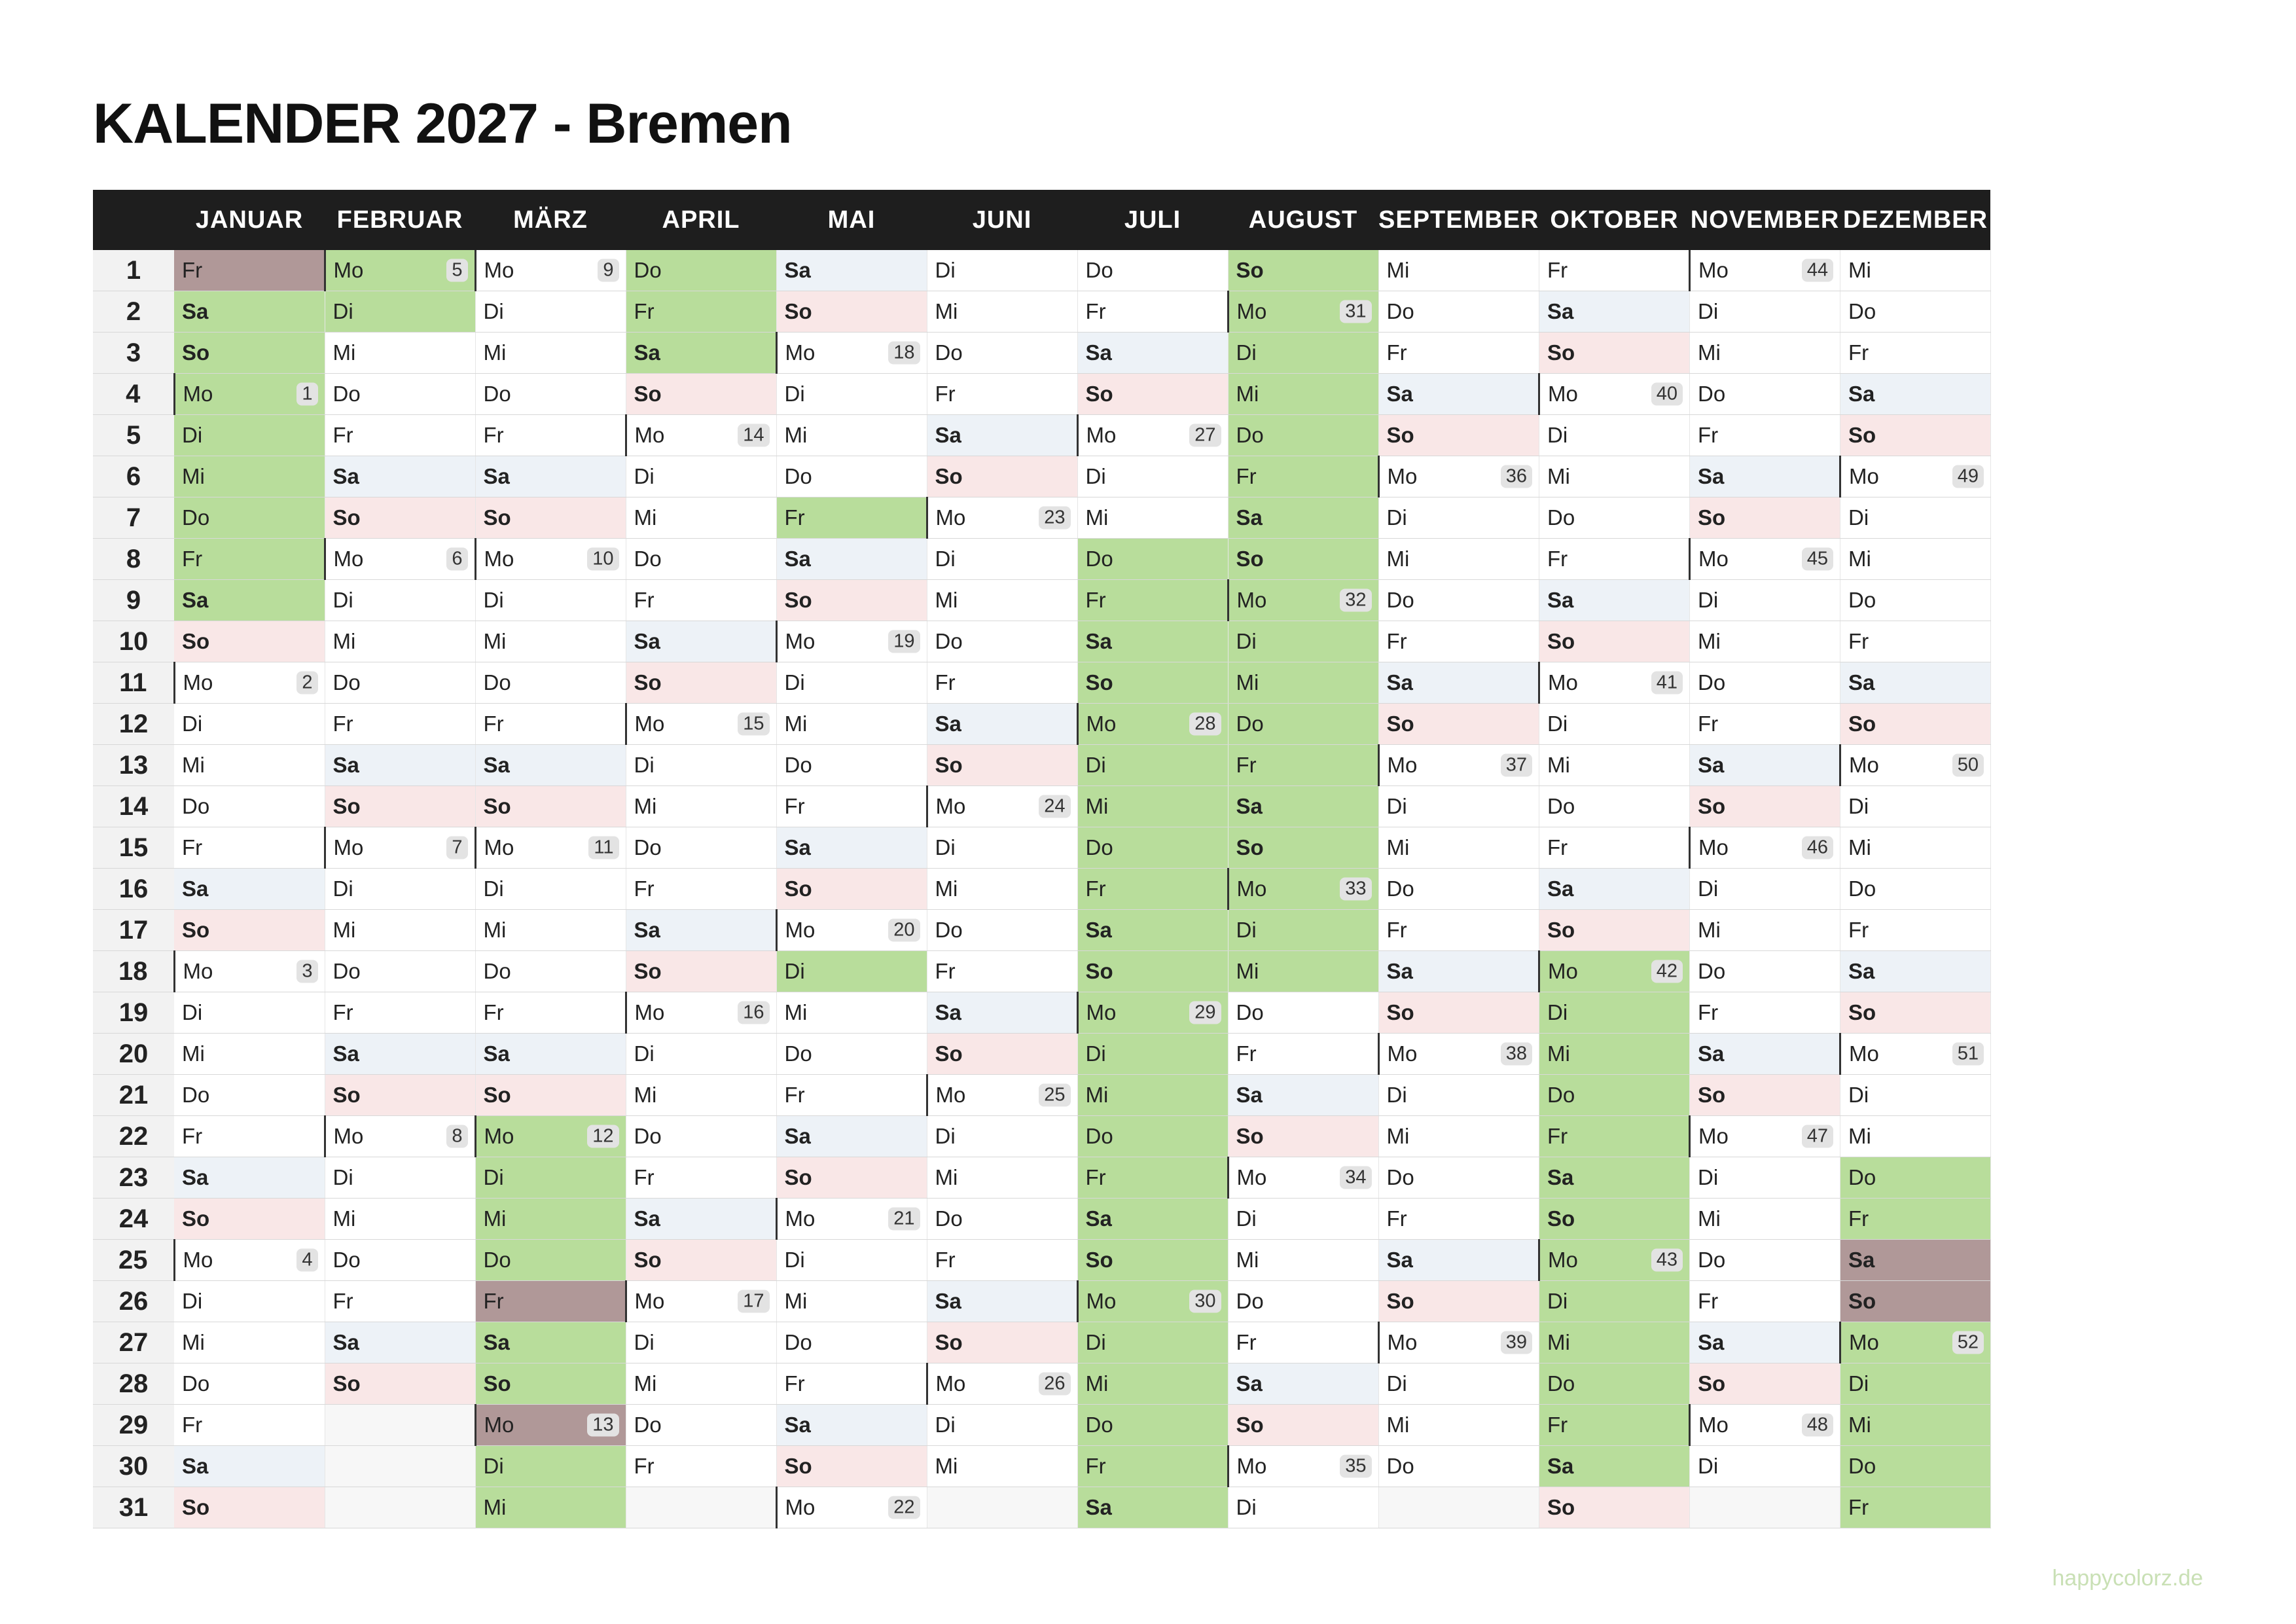 The width and height of the screenshot is (2296, 1624). Describe the element at coordinates (1356, 600) in the screenshot. I see `week-number-badge: 32` at that location.